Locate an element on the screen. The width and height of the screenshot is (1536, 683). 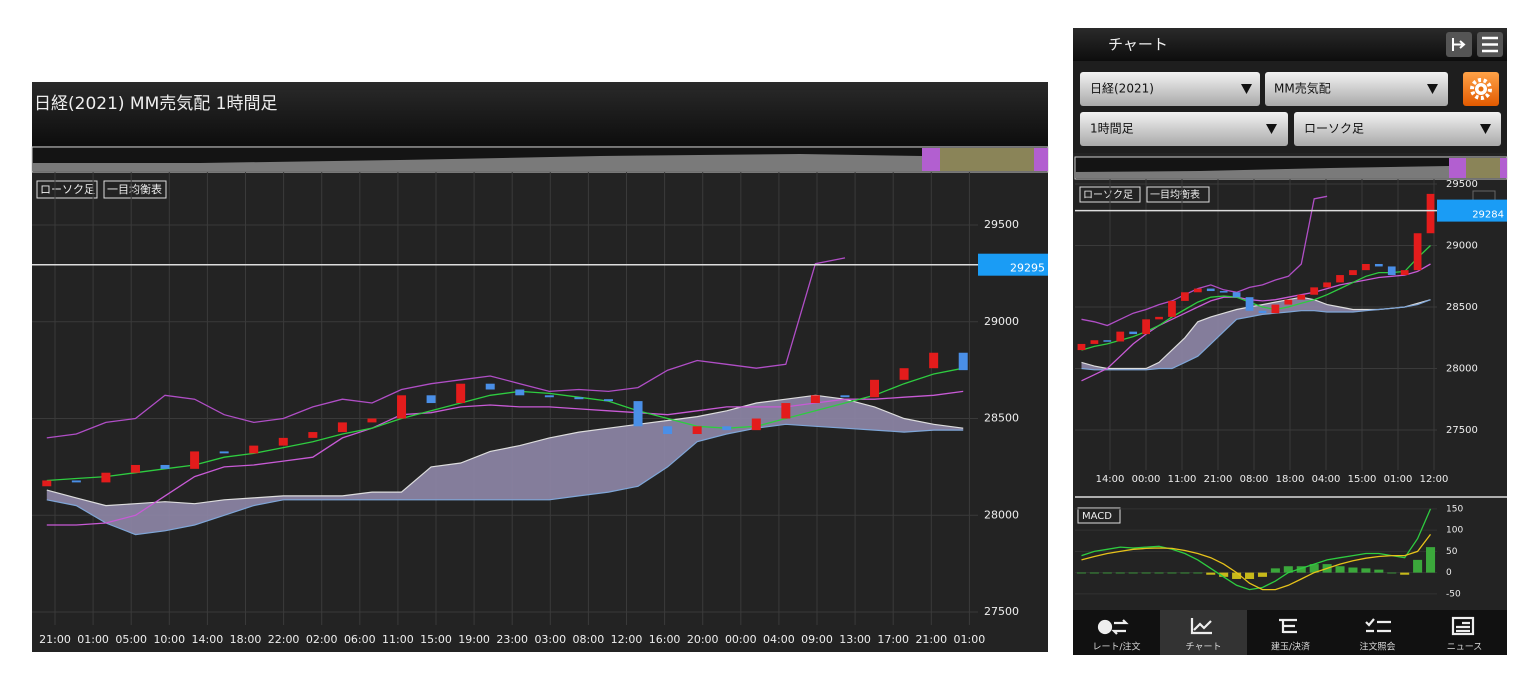
tab-label: チャート is located at coordinates (1204, 647).